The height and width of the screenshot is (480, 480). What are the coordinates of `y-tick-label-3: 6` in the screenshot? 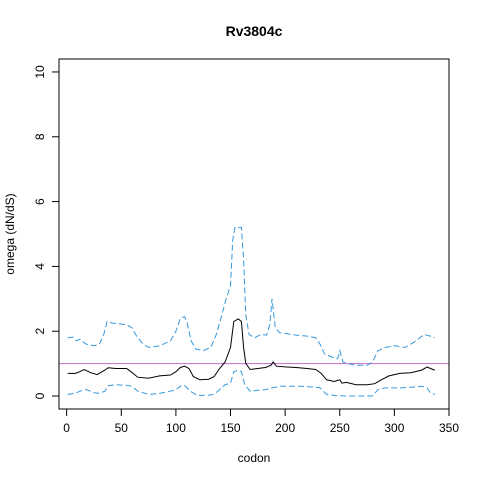 It's located at (40, 201).